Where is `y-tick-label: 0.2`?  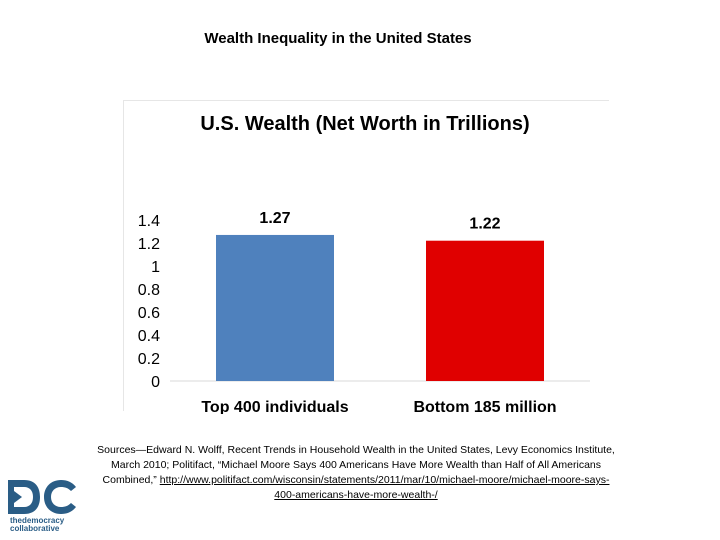
y-tick-label: 0.2 is located at coordinates (149, 359).